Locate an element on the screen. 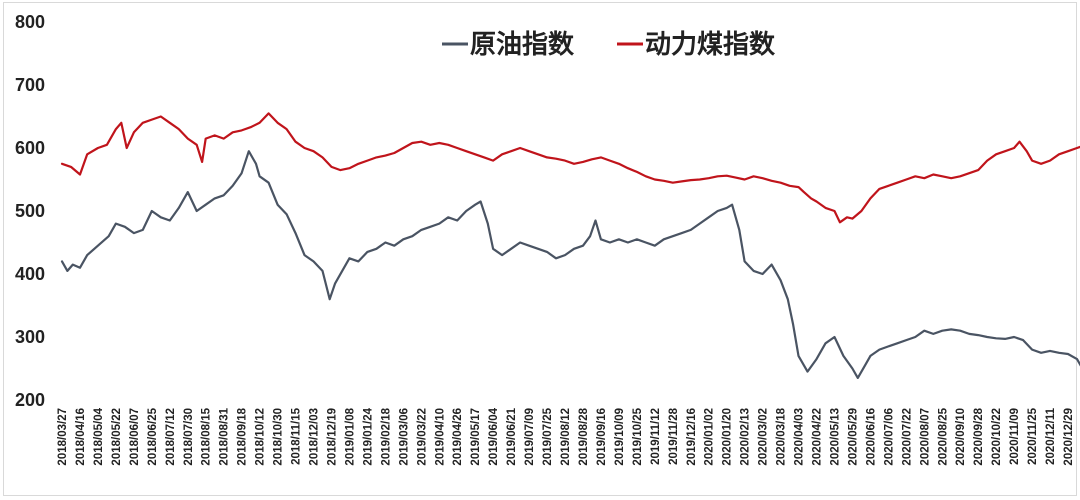 Image resolution: width=1080 pixels, height=500 pixels. x-tick-label: 2019/04/26 is located at coordinates (458, 437).